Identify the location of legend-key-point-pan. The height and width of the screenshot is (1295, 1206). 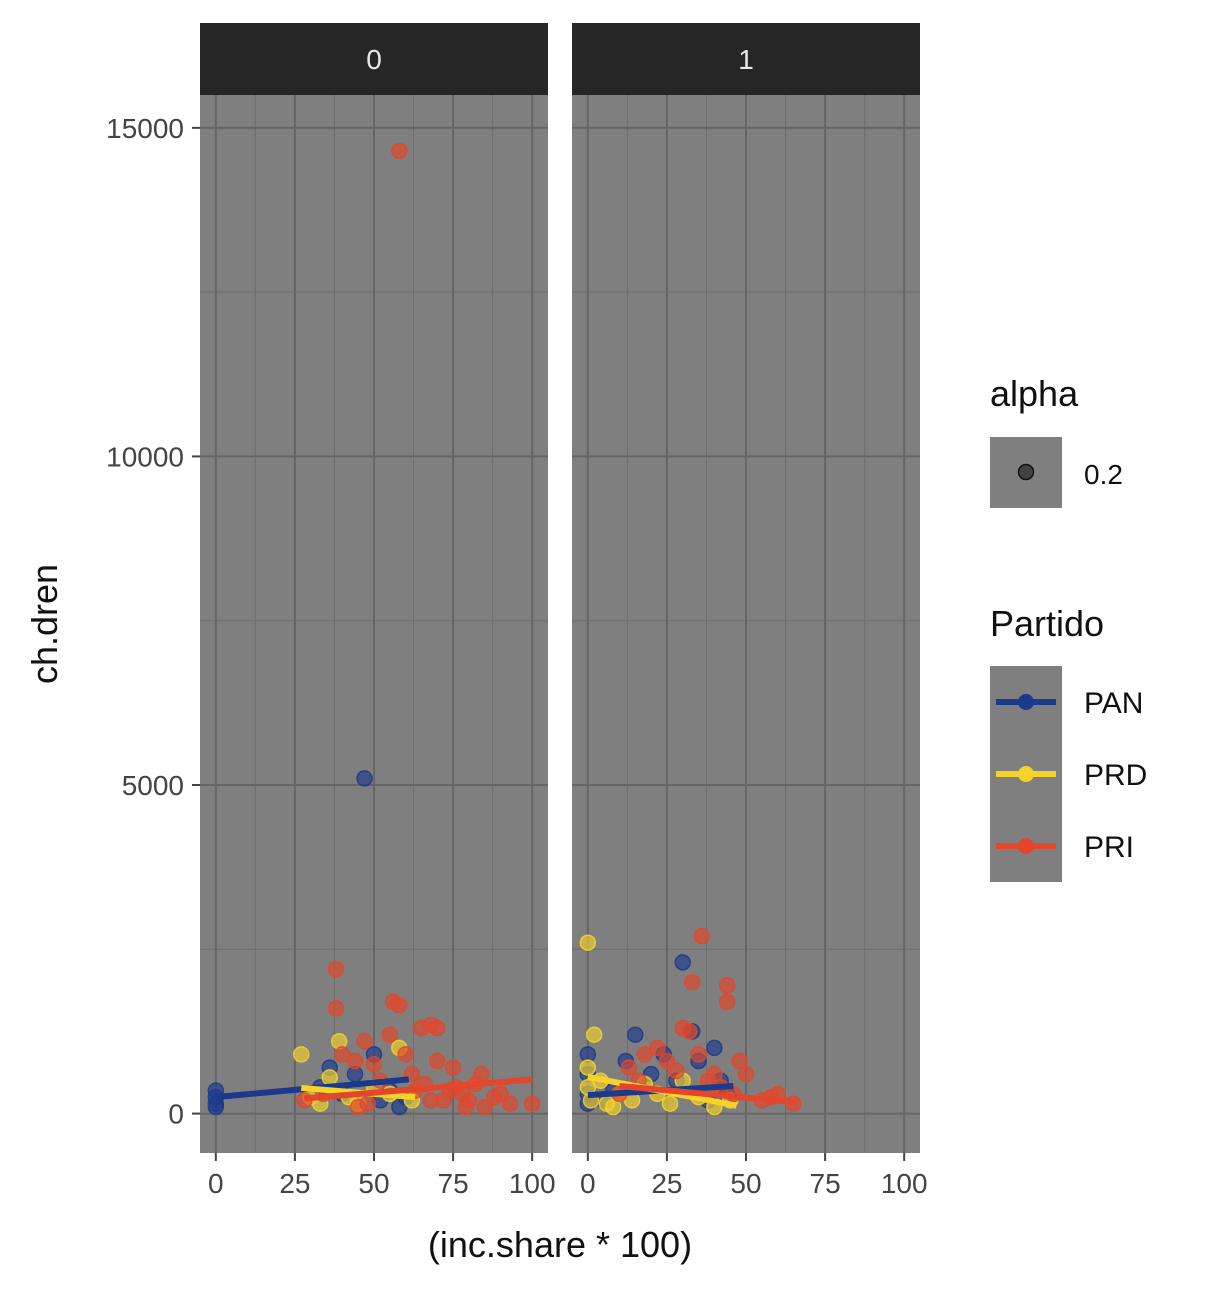
(1026, 702).